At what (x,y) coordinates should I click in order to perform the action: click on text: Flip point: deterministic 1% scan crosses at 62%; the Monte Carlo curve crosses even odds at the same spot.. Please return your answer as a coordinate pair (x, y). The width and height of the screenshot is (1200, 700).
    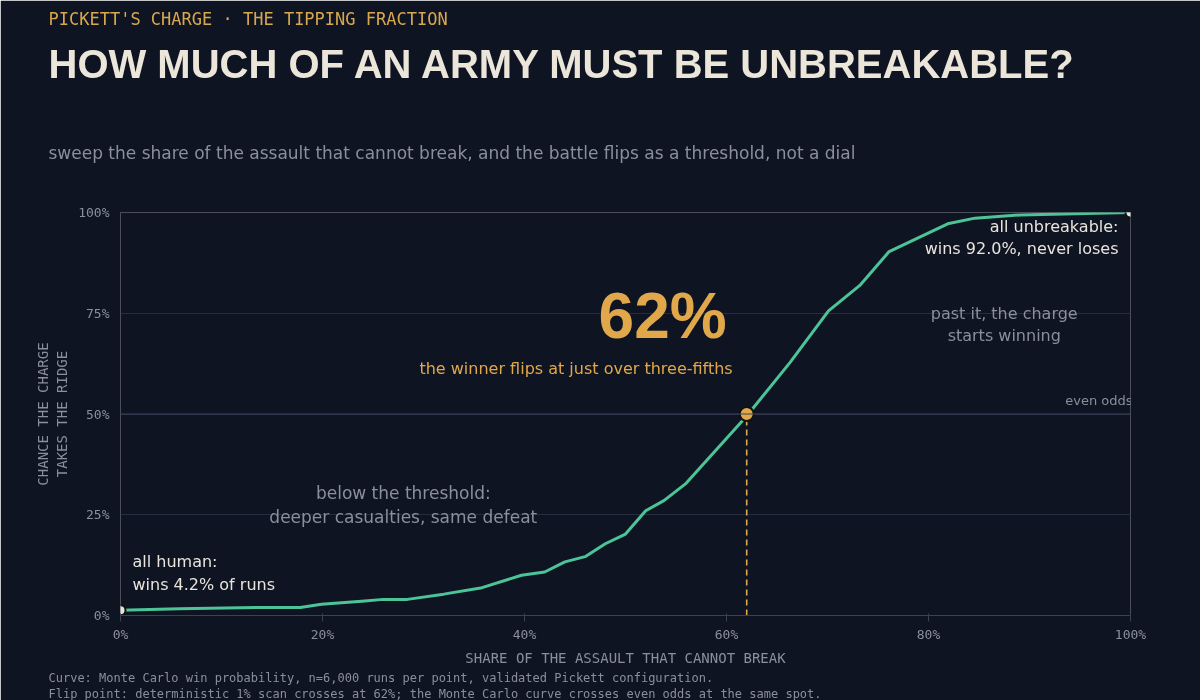
    Looking at the image, I should click on (435, 693).